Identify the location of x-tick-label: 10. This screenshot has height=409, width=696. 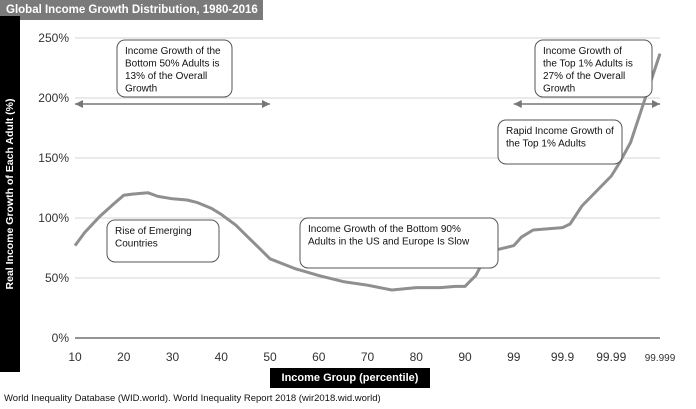
(75, 357).